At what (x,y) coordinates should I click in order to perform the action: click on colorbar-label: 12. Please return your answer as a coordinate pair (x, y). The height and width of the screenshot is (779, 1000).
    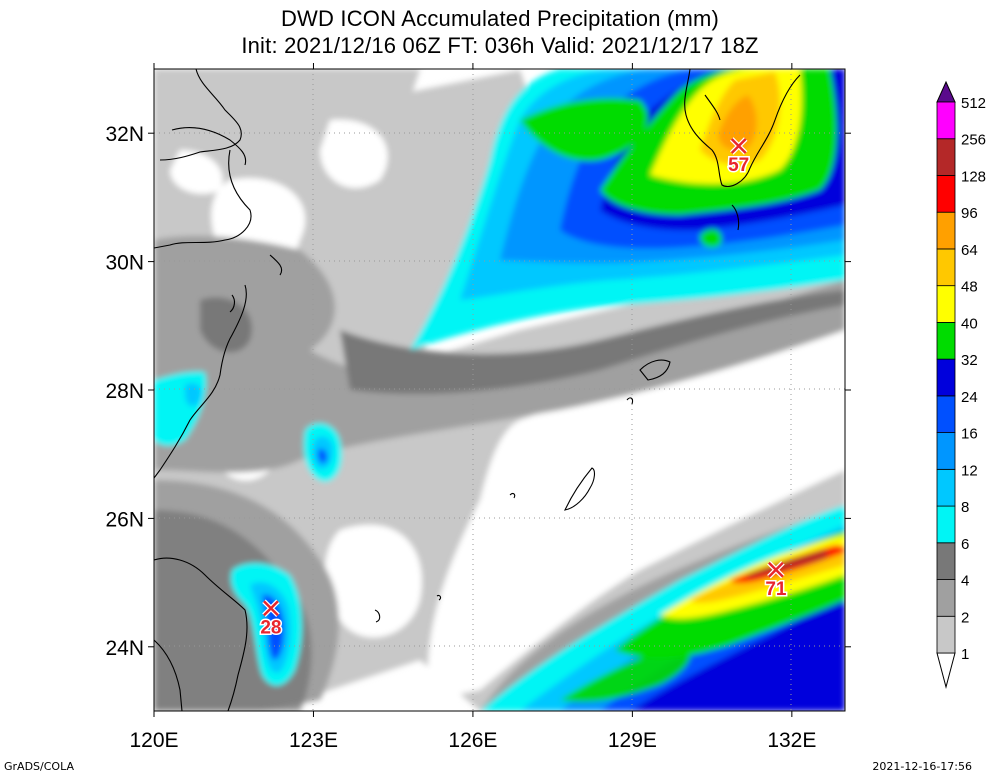
    Looking at the image, I should click on (969, 470).